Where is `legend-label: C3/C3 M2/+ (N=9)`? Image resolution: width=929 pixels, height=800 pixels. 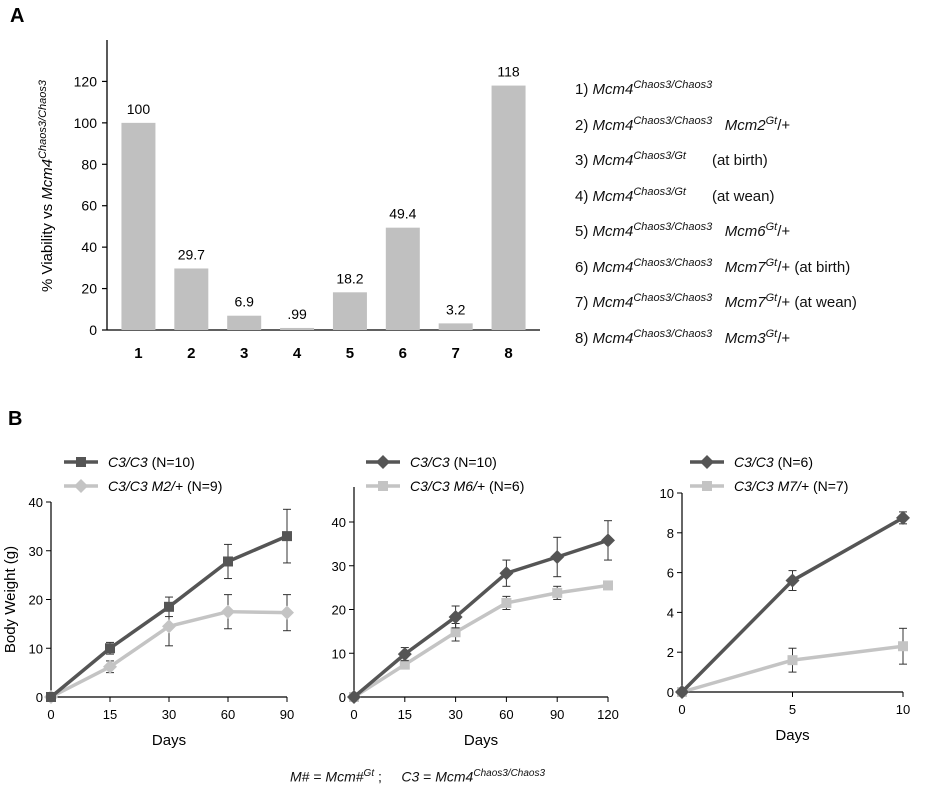 legend-label: C3/C3 M2/+ (N=9) is located at coordinates (165, 486).